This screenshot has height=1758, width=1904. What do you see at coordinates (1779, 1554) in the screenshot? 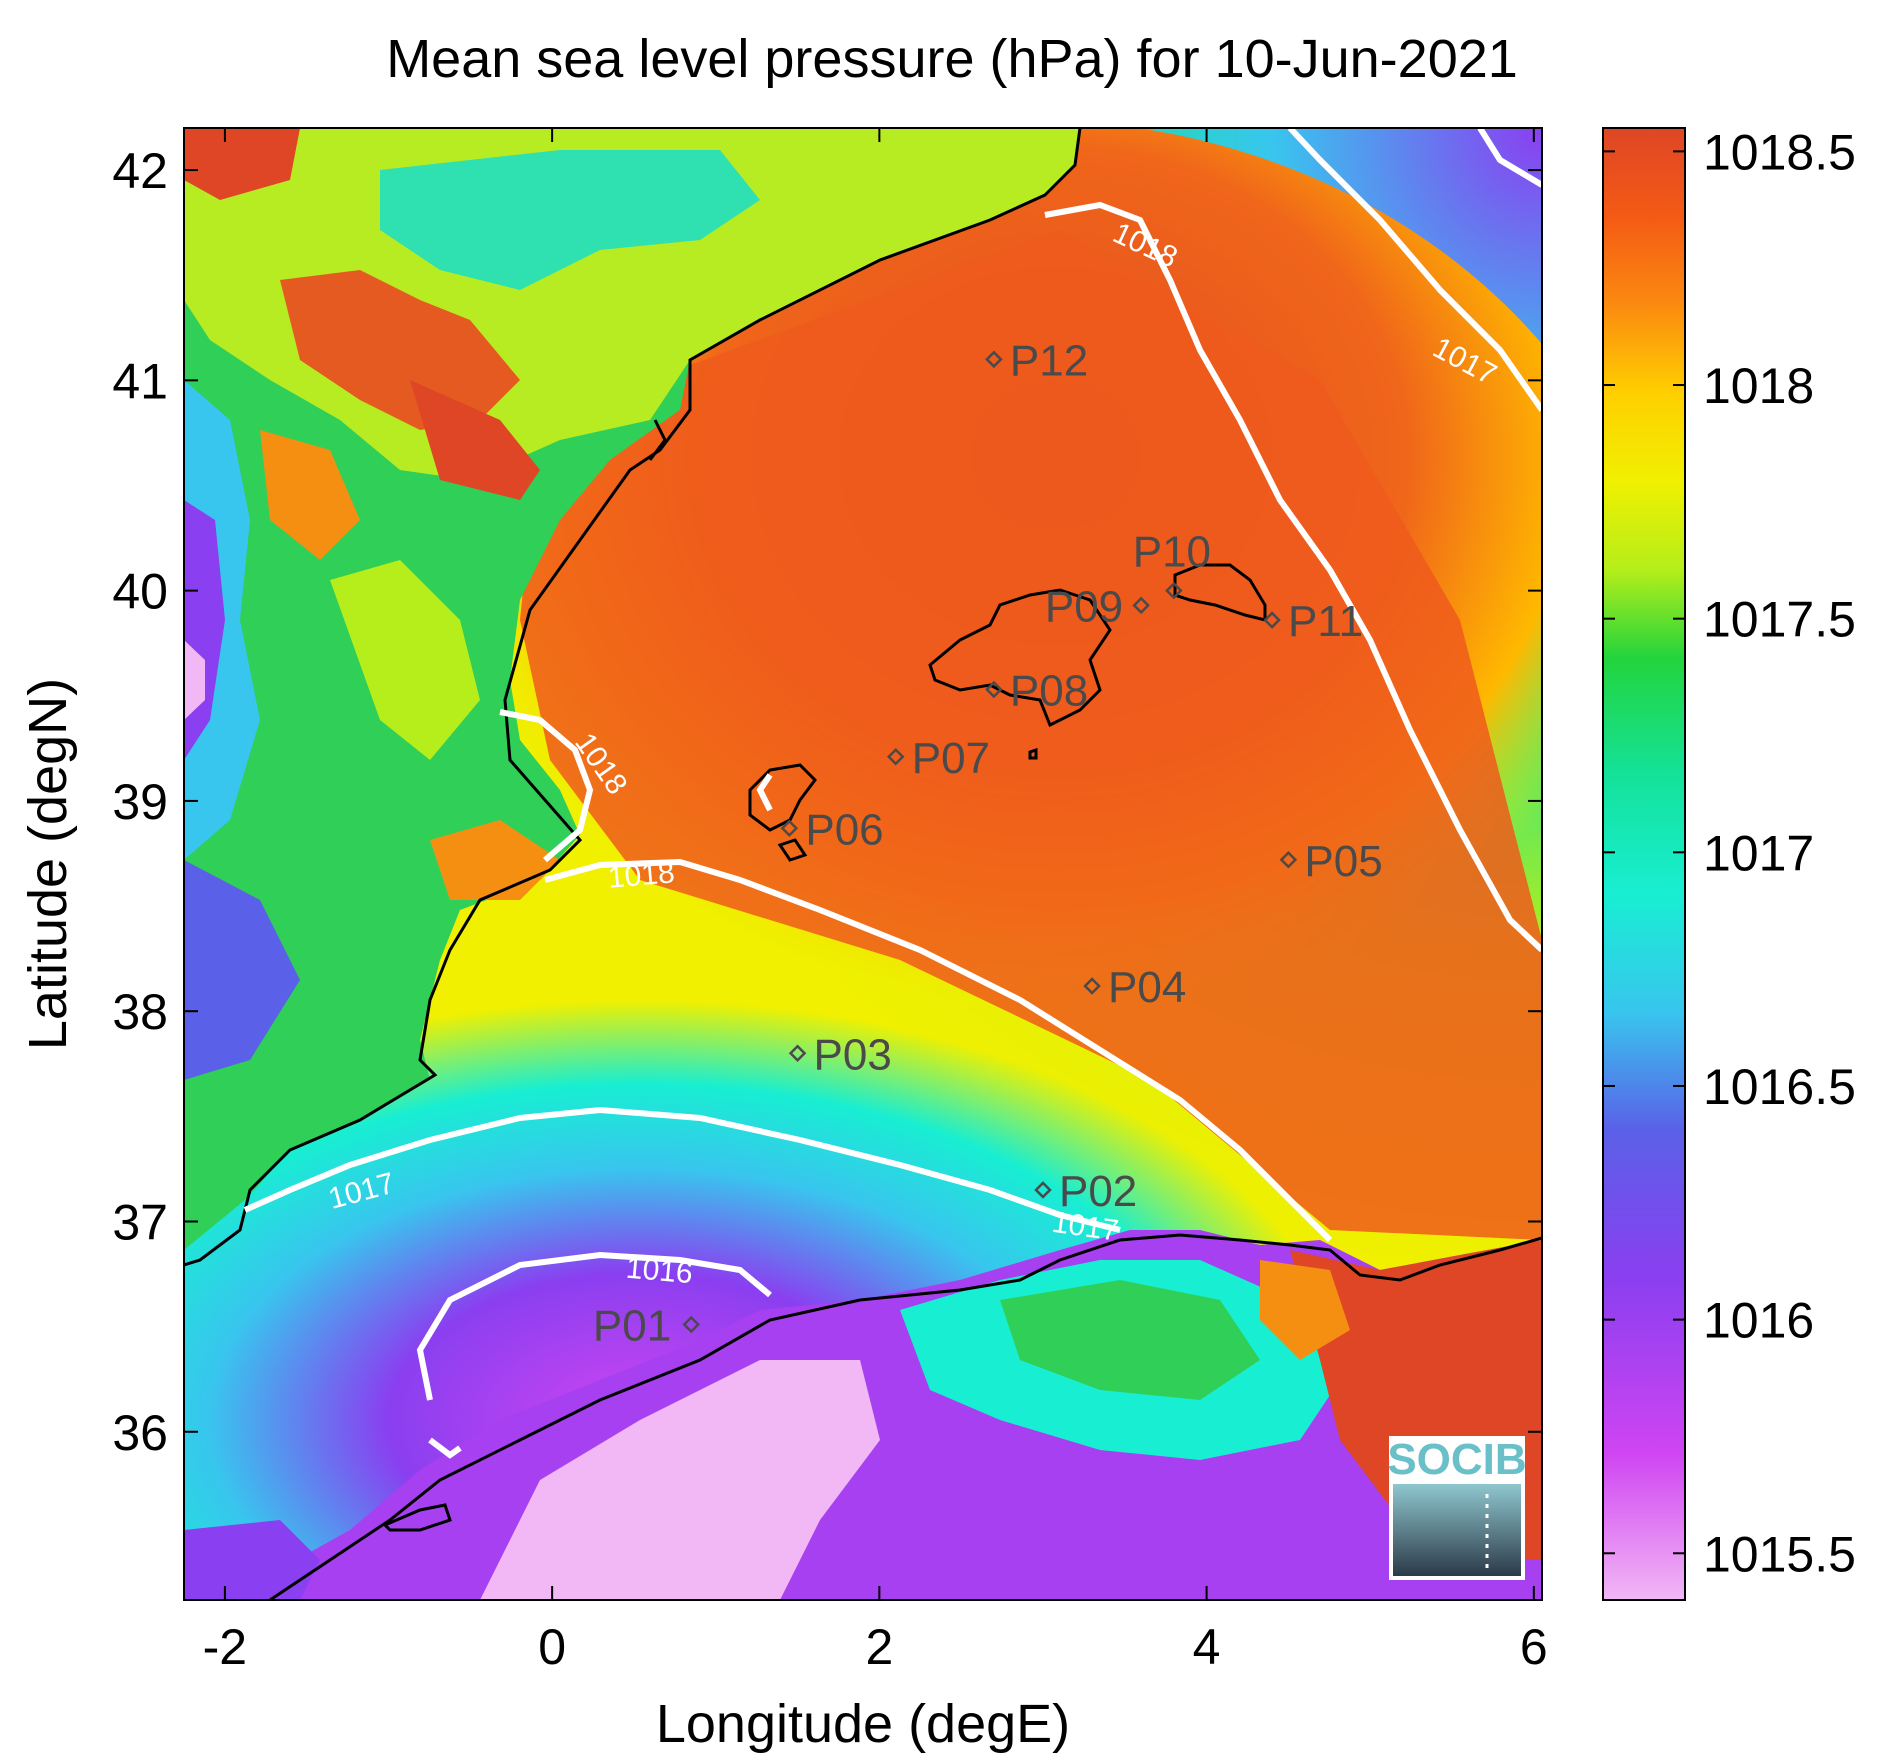
I see `colorbar-tick-label: 1015.5` at bounding box center [1779, 1554].